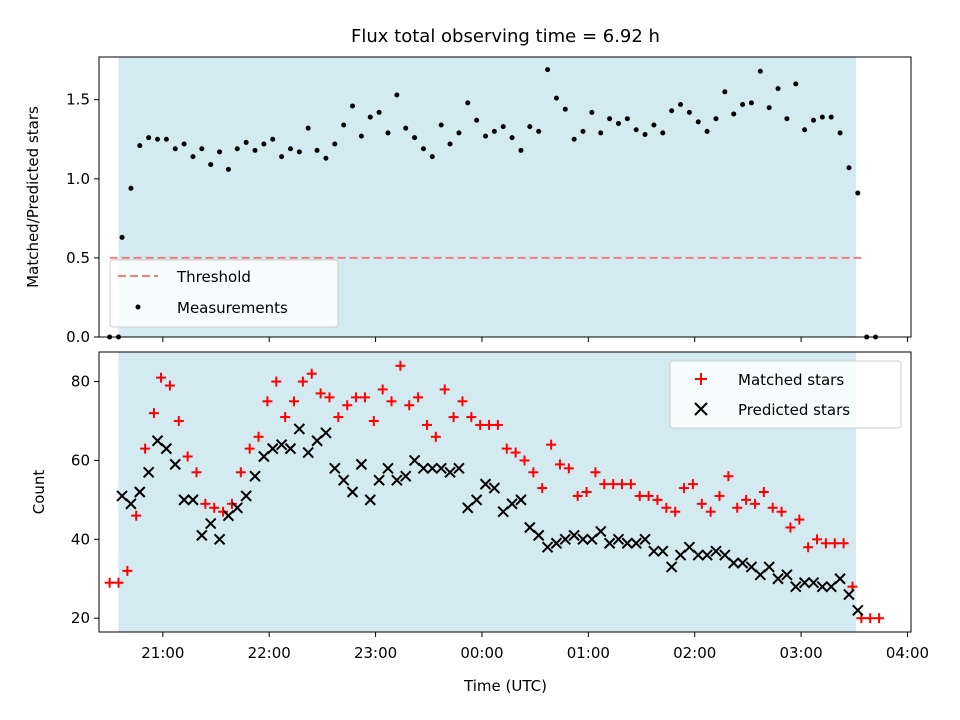 This screenshot has height=720, width=960. What do you see at coordinates (78, 179) in the screenshot?
I see `y-tick-label: 1.0` at bounding box center [78, 179].